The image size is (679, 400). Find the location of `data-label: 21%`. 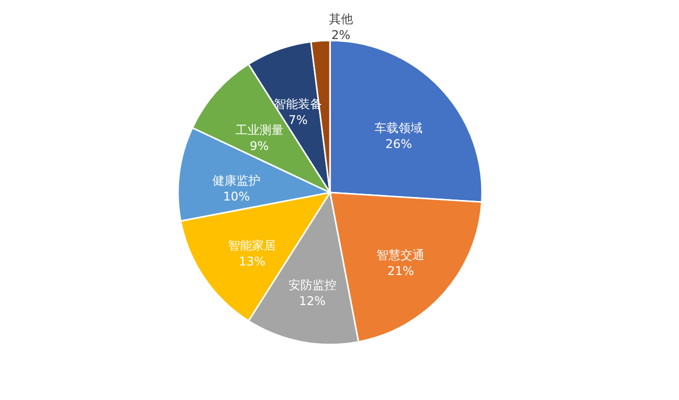

data-label: 21% is located at coordinates (400, 271).